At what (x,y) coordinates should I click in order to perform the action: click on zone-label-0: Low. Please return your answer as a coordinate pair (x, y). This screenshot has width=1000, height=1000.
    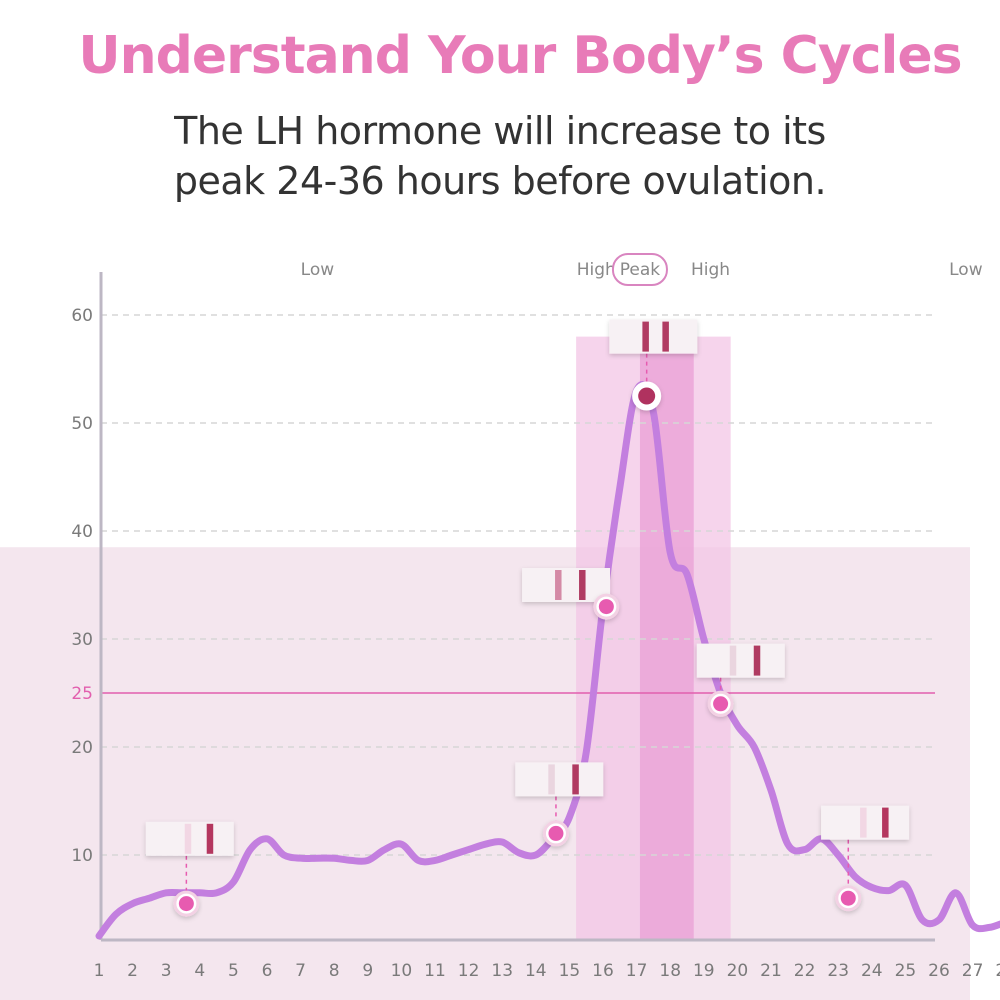
    Looking at the image, I should click on (318, 270).